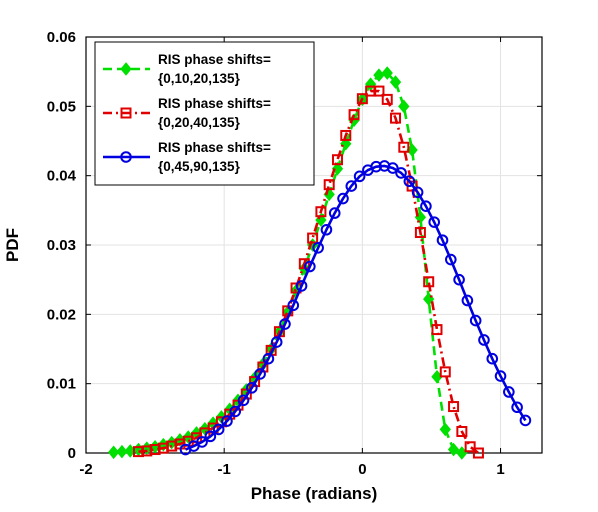  I want to click on y-tick-label: 0.01, so click(61, 384).